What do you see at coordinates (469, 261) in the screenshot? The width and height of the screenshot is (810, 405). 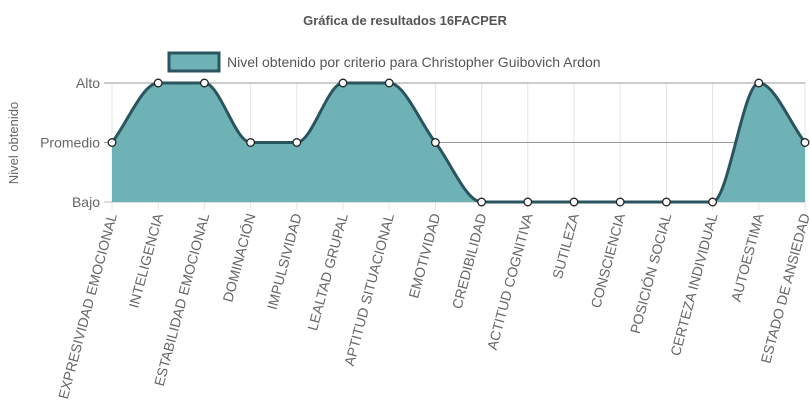 I see `x-tick-label: CREDIBILIDAD` at bounding box center [469, 261].